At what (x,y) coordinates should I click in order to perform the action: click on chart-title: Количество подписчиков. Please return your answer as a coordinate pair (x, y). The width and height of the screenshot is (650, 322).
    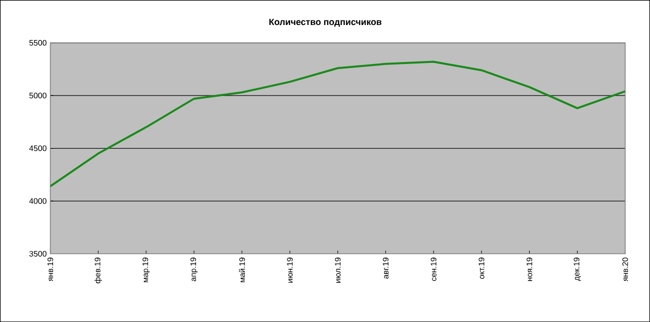
    Looking at the image, I should click on (325, 22).